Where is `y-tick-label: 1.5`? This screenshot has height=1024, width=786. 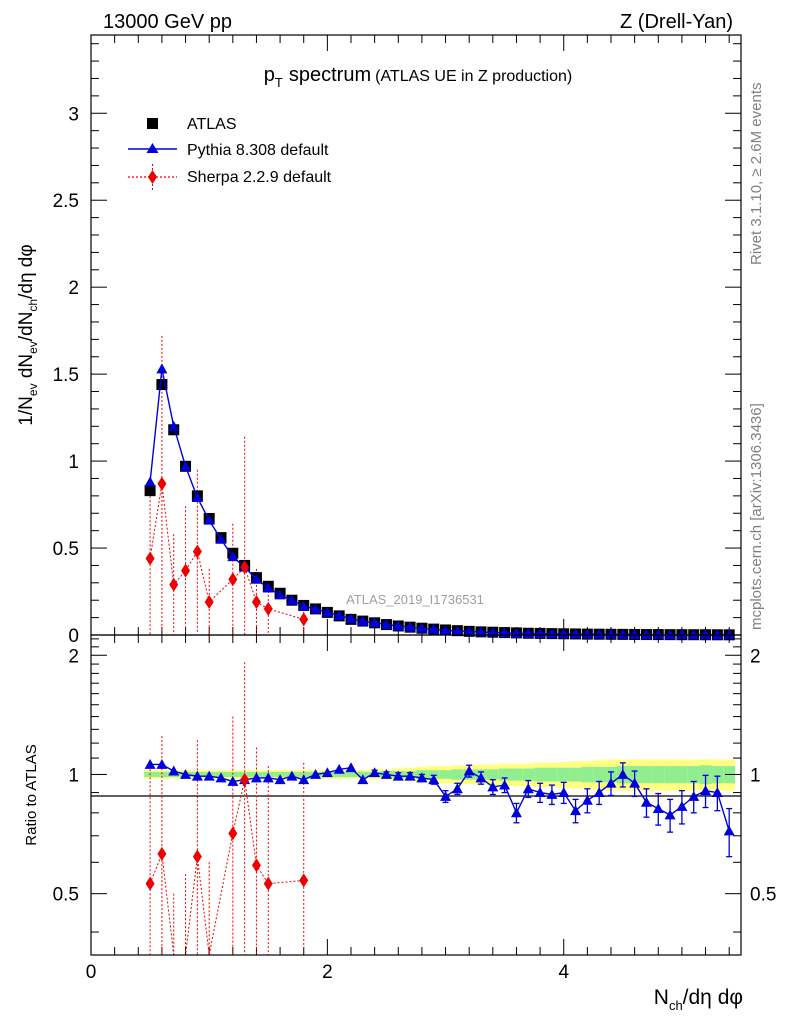 y-tick-label: 1.5 is located at coordinates (66, 375).